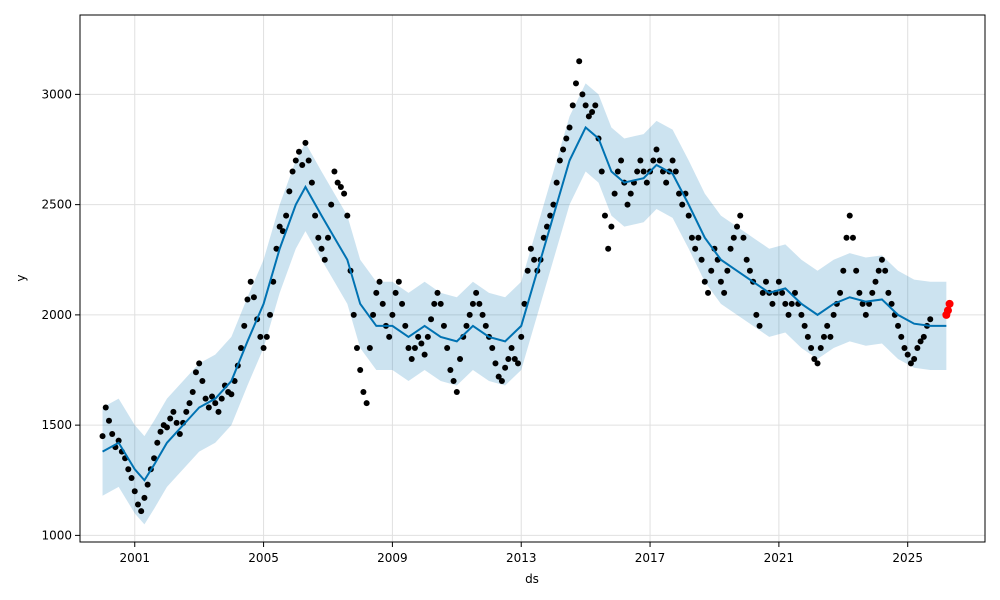 The width and height of the screenshot is (1000, 600). Describe the element at coordinates (521, 558) in the screenshot. I see `x-tick-label: 2013` at that location.